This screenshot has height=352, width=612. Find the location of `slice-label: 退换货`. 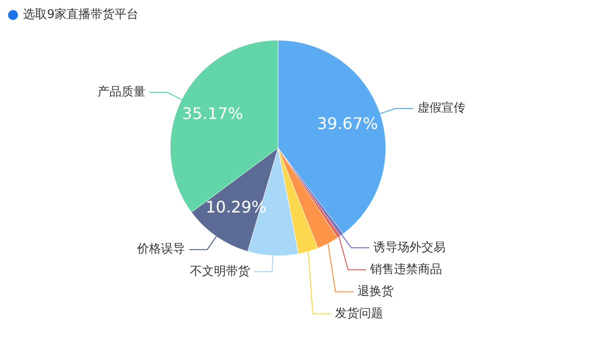

slice-label: 退换货 is located at coordinates (375, 291).